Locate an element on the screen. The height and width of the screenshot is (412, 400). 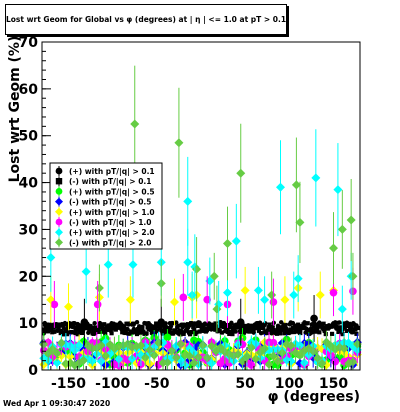
y-tick-label: 20 is located at coordinates (29, 277).